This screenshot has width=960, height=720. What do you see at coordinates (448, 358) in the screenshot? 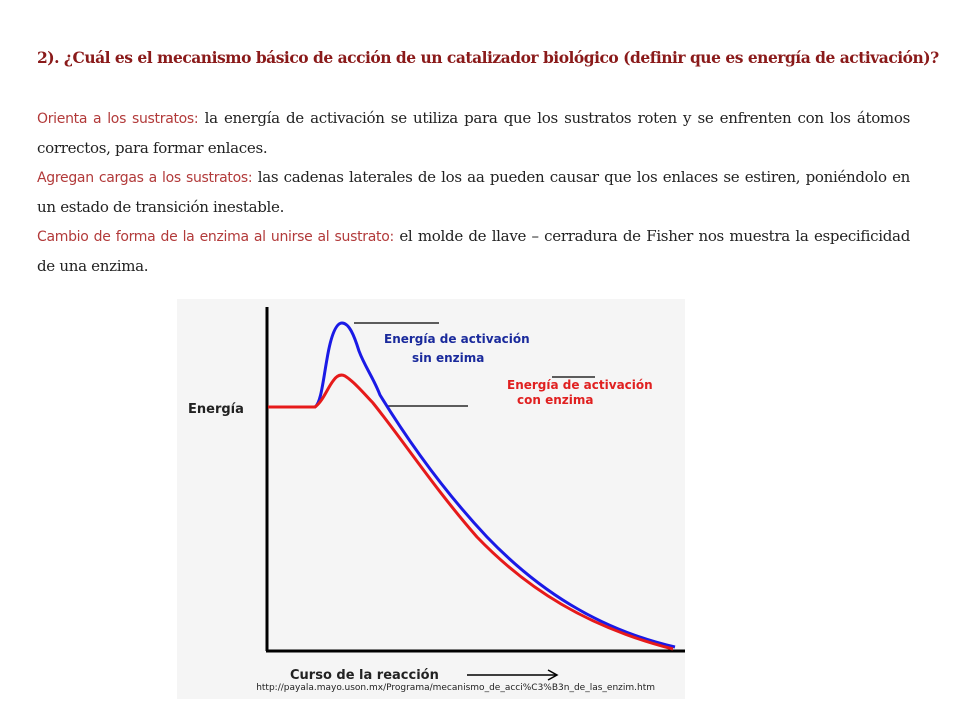
I see `label-without-enzyme-line2: sin enzima` at bounding box center [448, 358].